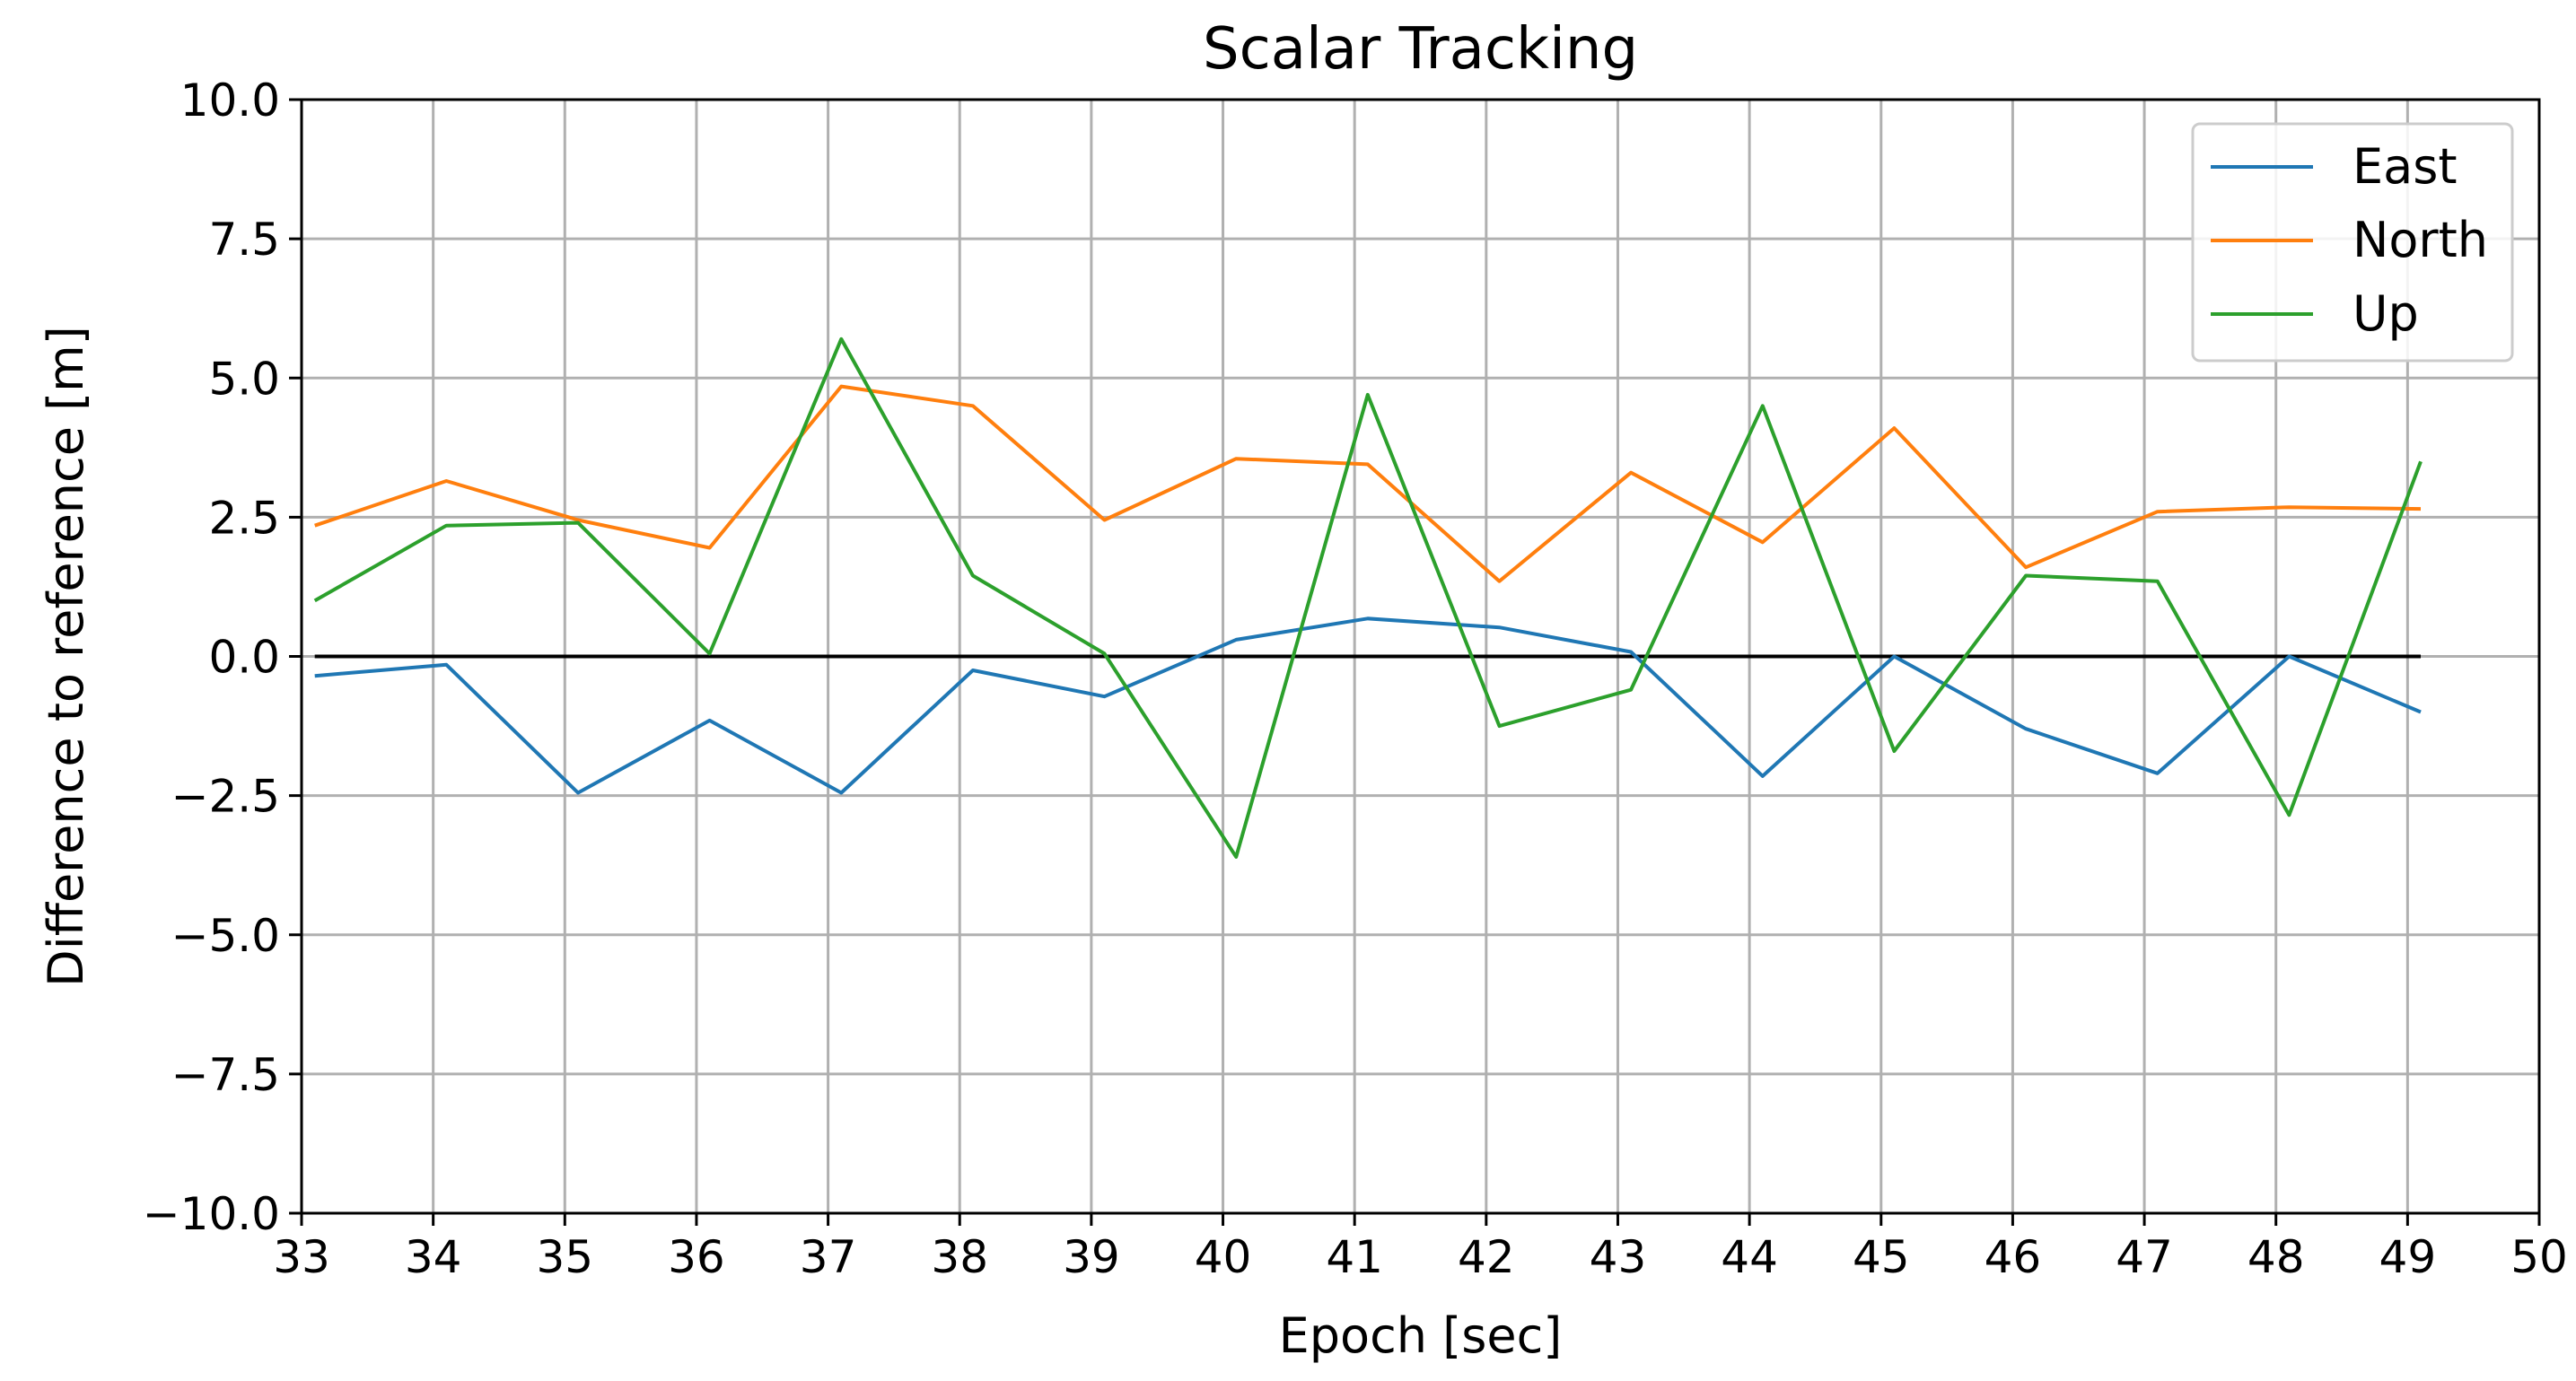 Image resolution: width=2576 pixels, height=1381 pixels. Describe the element at coordinates (2144, 1257) in the screenshot. I see `x-tick-label: 47` at that location.